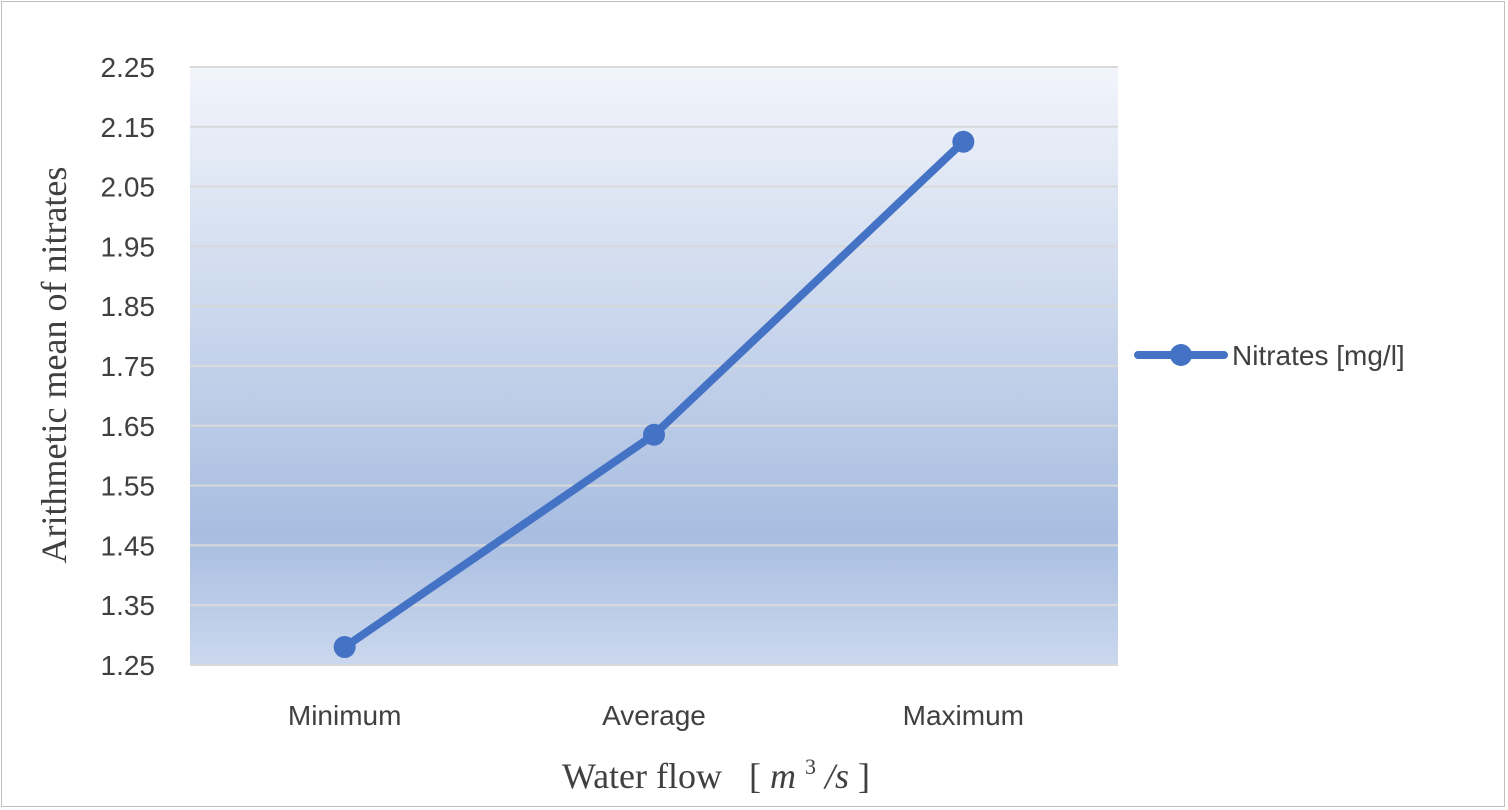 The image size is (1508, 810). Describe the element at coordinates (128, 545) in the screenshot. I see `y-tick-label: 1.45` at that location.